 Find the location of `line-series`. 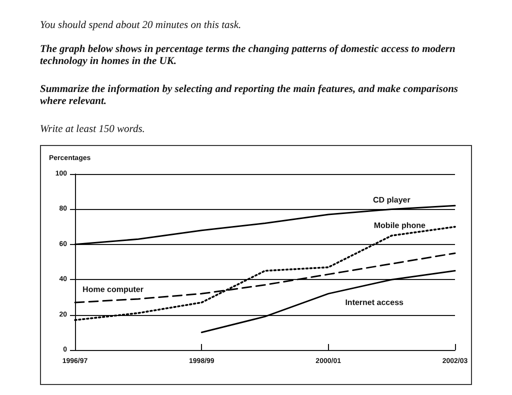

line-series is located at coordinates (328, 302).